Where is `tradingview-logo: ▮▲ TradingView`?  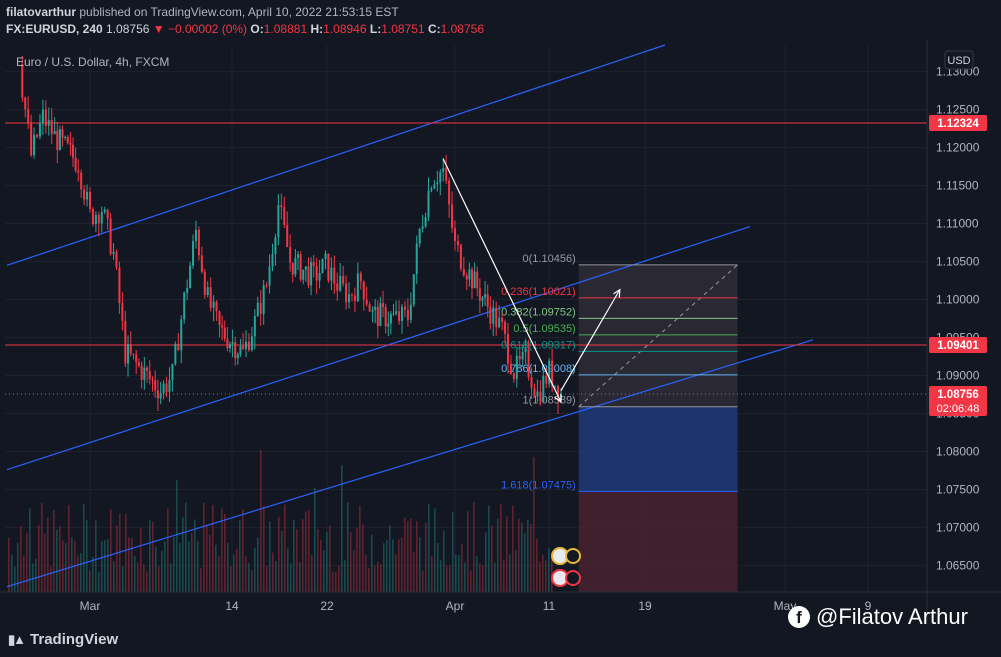
tradingview-logo: ▮▲ TradingView is located at coordinates (63, 639).